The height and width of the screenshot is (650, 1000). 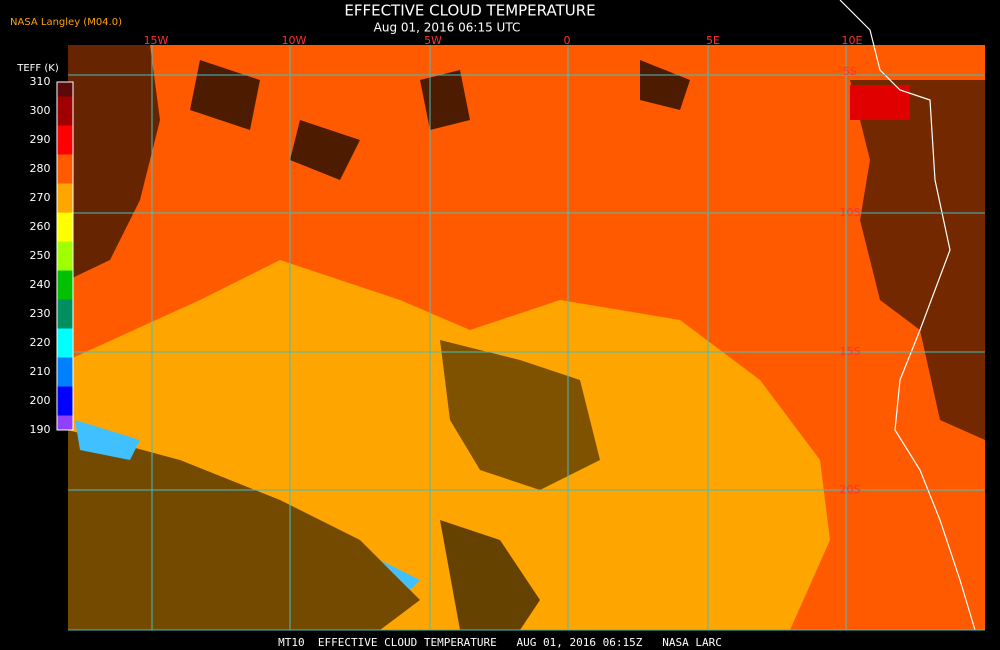 I want to click on colorbar-tick-label: 310, so click(x=40, y=81).